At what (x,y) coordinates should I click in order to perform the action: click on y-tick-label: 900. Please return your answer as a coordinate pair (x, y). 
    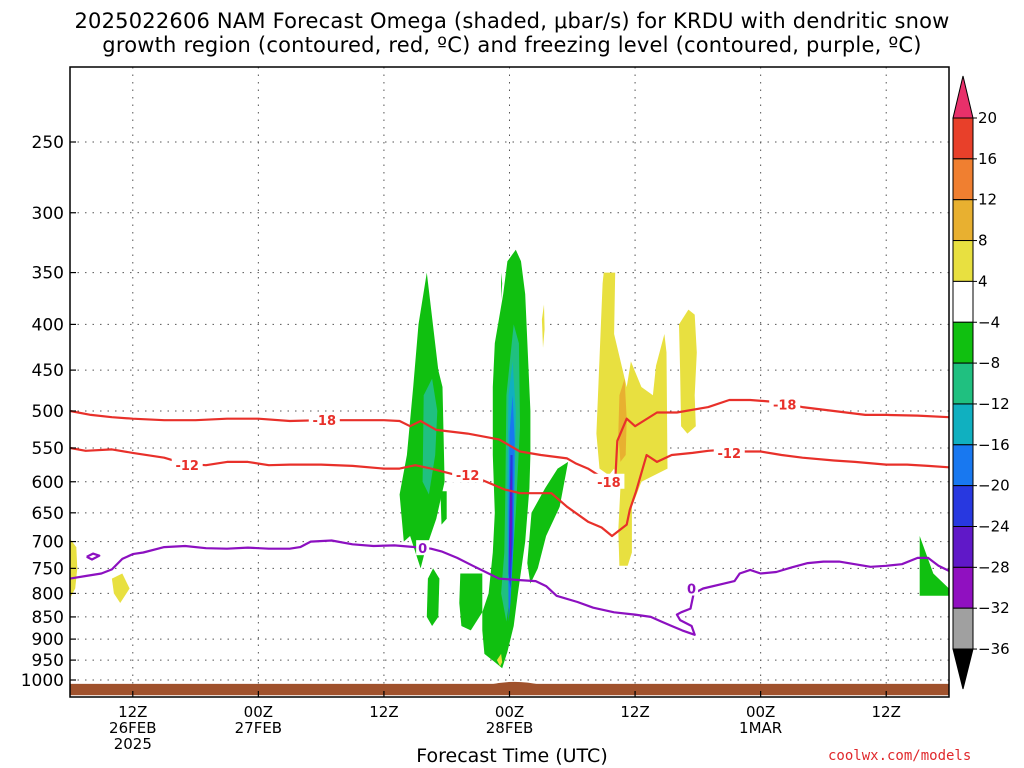
    Looking at the image, I should click on (48, 640).